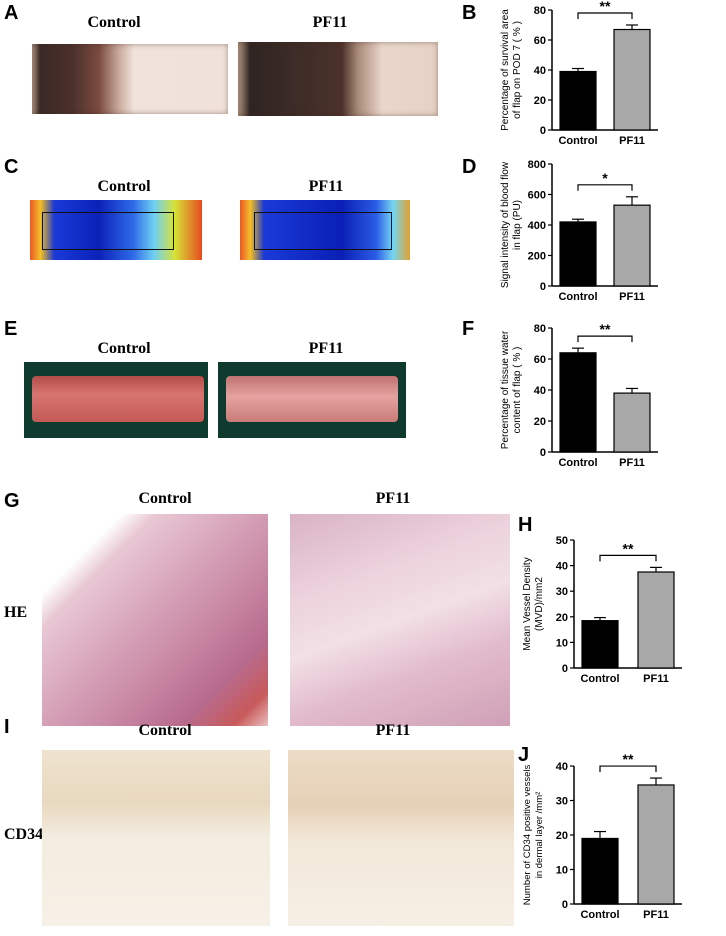 The width and height of the screenshot is (726, 936). I want to click on y-tick-label: 50, so click(562, 541).